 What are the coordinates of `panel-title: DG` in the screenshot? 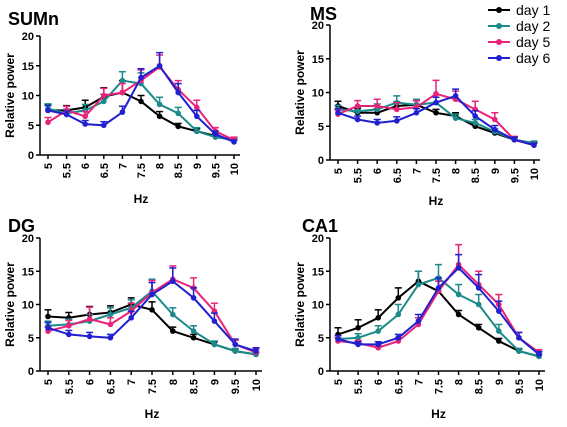 It's located at (21, 226).